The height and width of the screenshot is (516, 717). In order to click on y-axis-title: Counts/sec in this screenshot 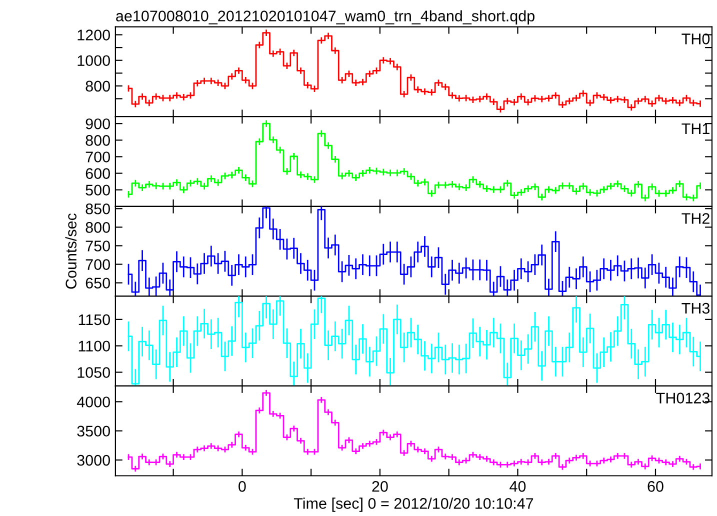, I will do `click(71, 251)`.